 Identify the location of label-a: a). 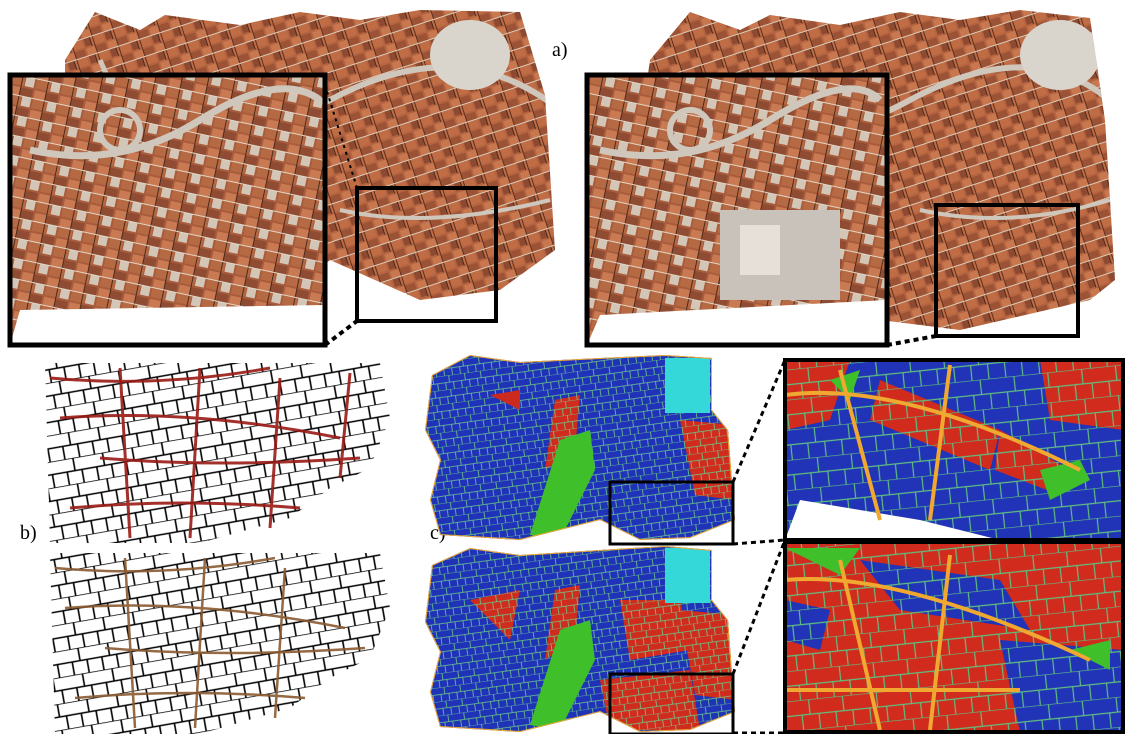
(560, 50).